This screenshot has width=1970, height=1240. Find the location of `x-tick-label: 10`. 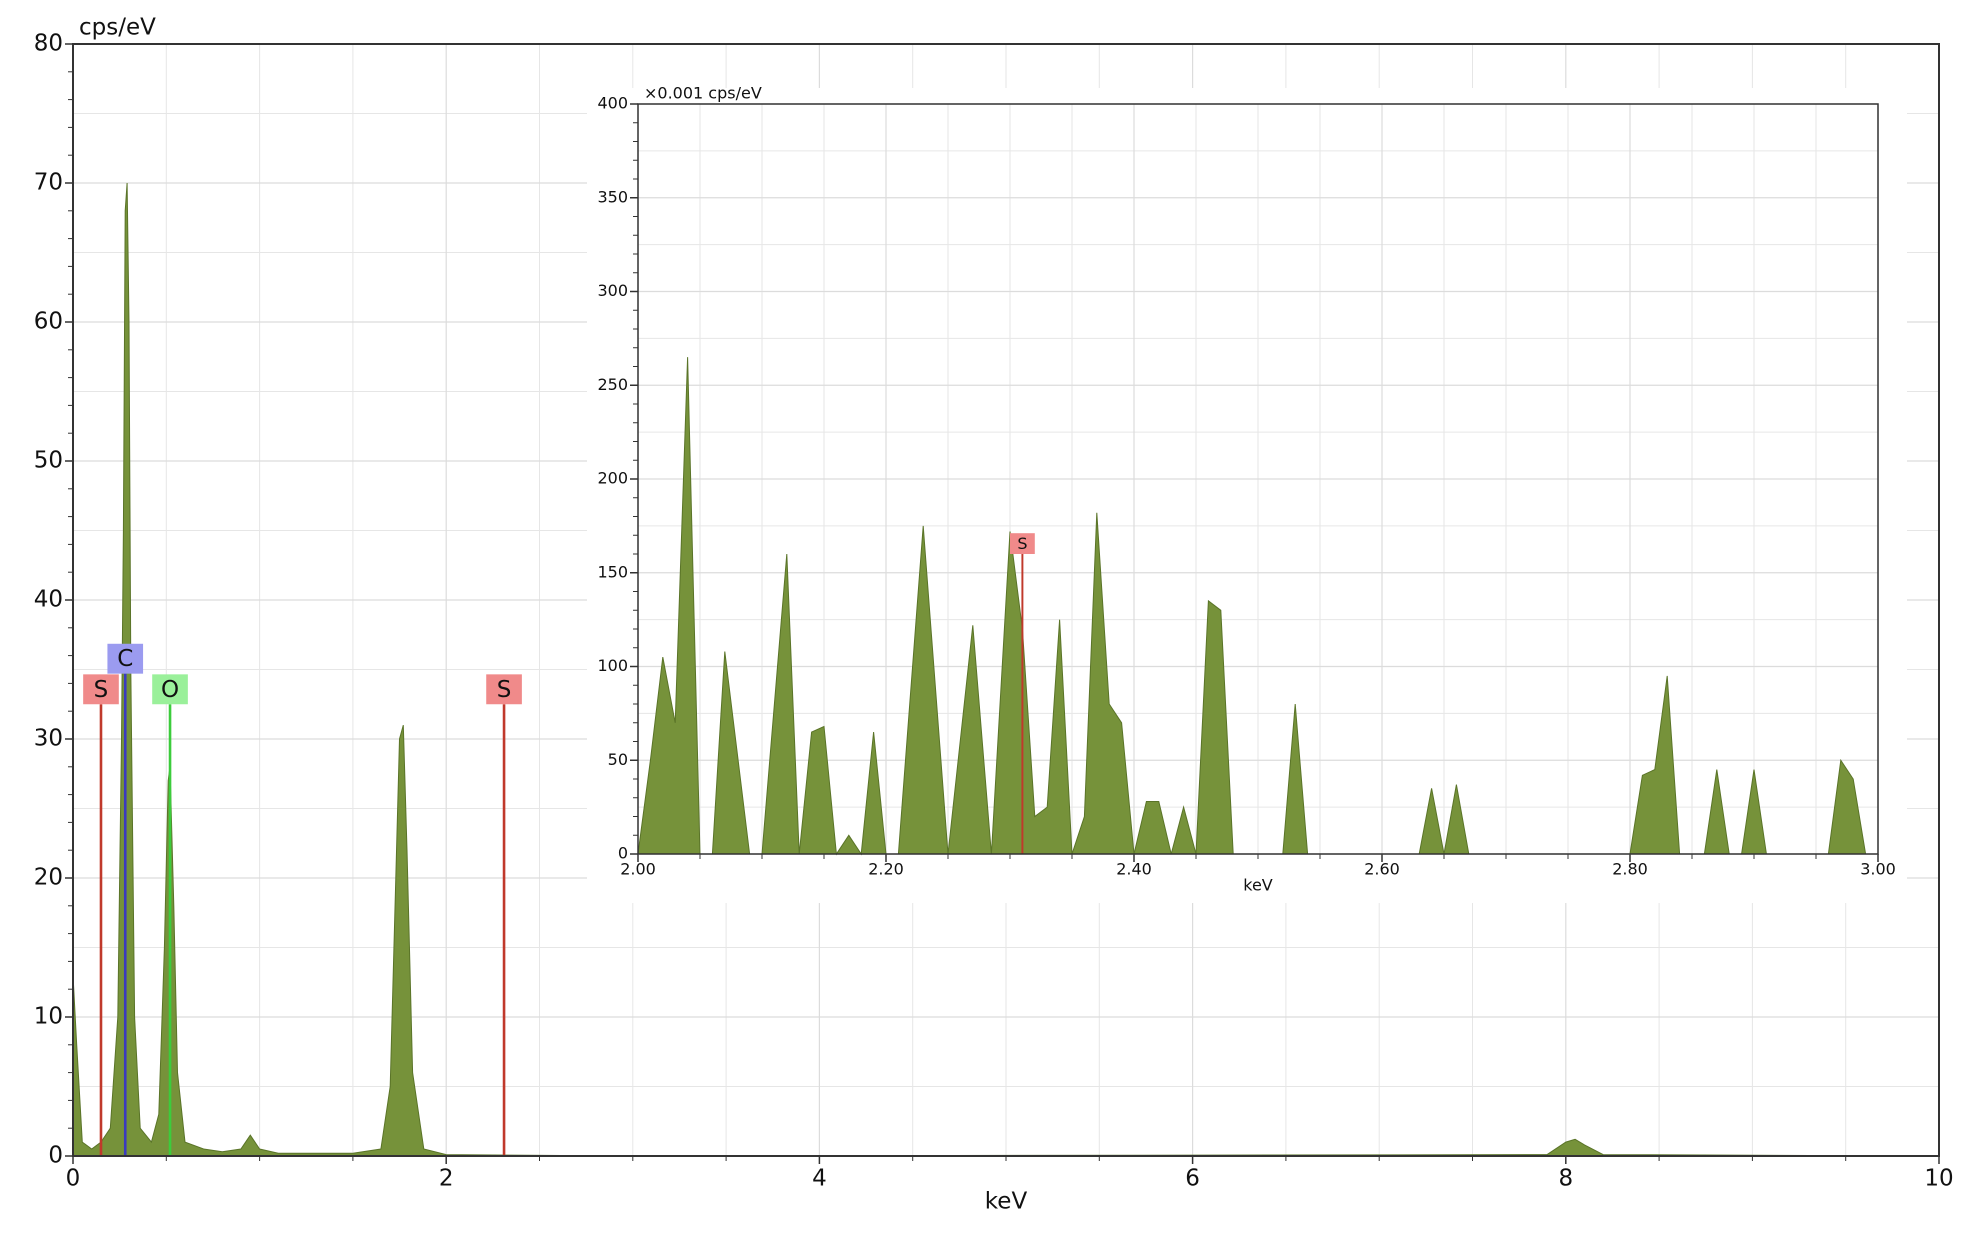

x-tick-label: 10 is located at coordinates (1938, 1179).